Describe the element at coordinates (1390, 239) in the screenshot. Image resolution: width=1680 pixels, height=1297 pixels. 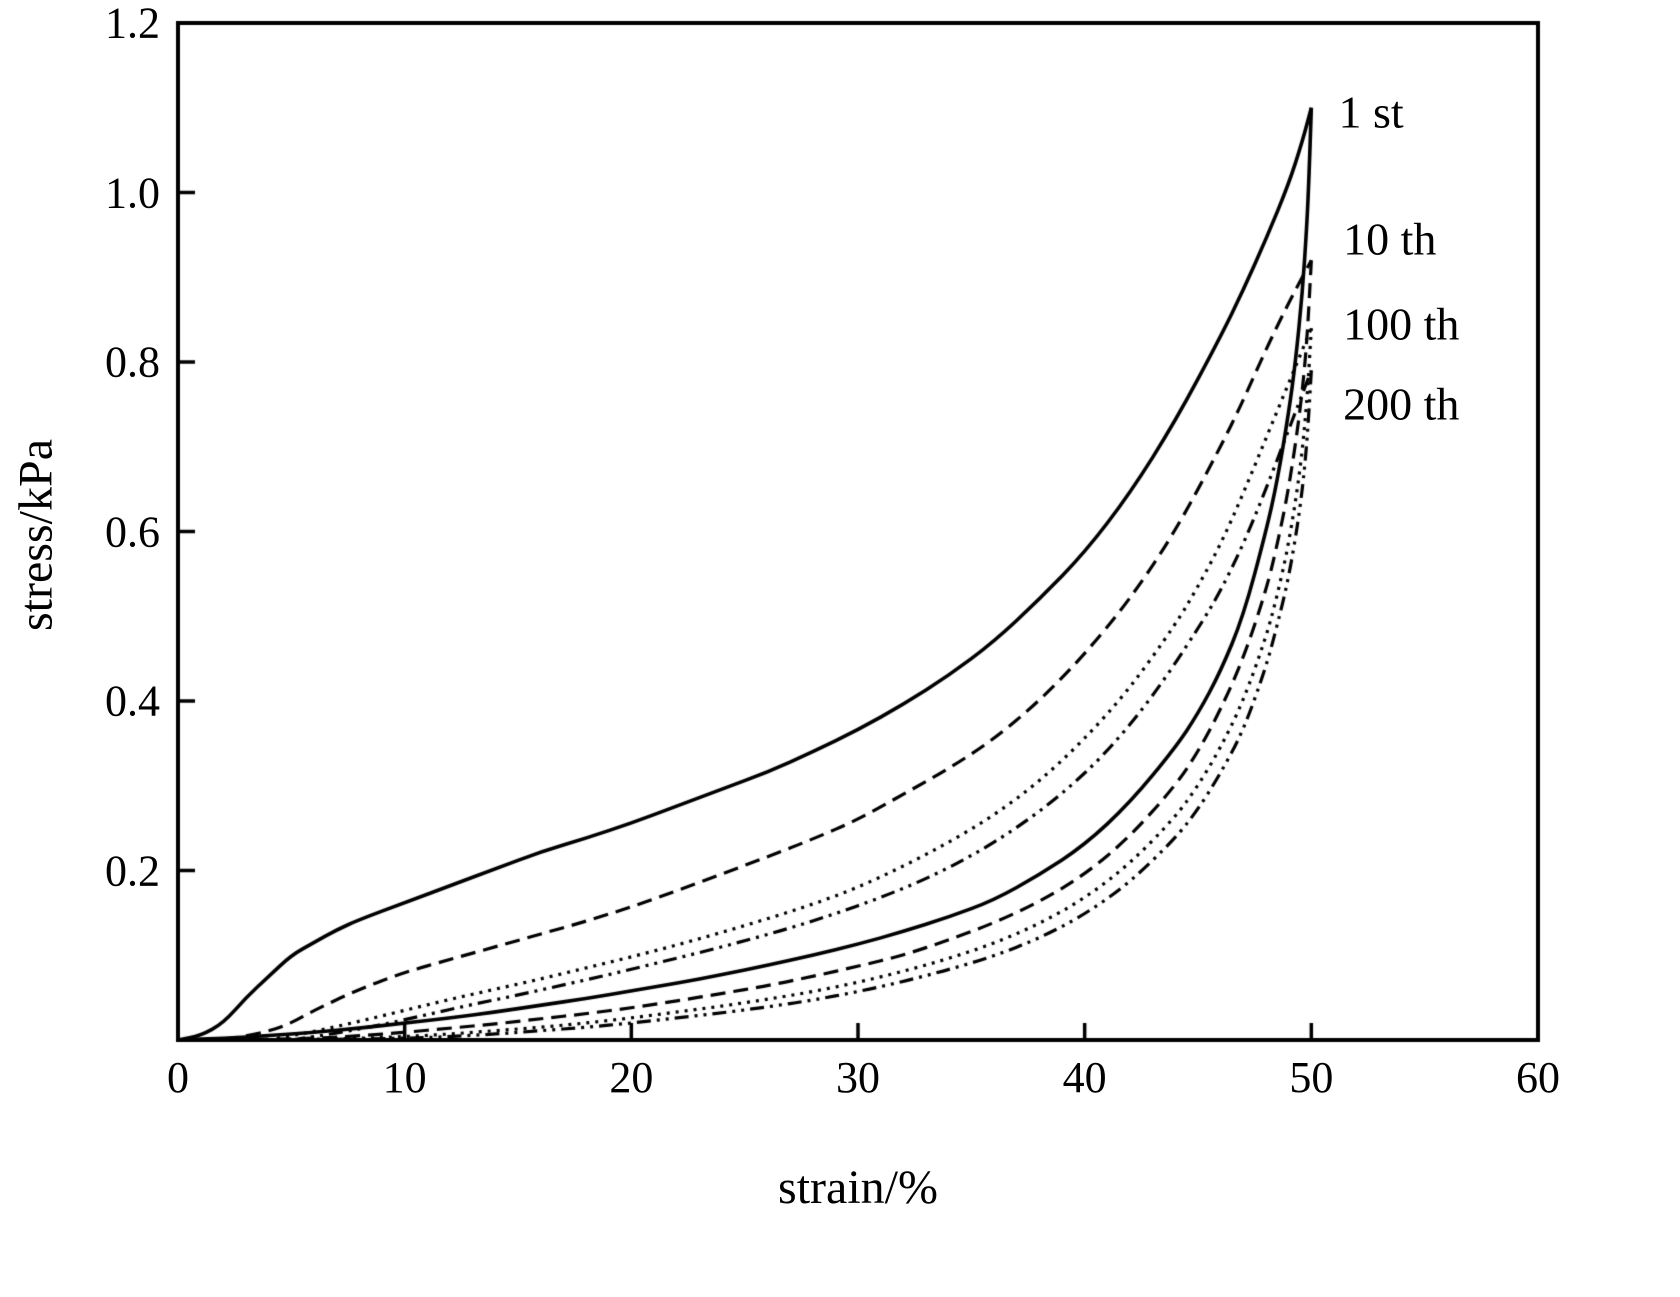
I see `curve-annotation-10-th: 10 th` at that location.